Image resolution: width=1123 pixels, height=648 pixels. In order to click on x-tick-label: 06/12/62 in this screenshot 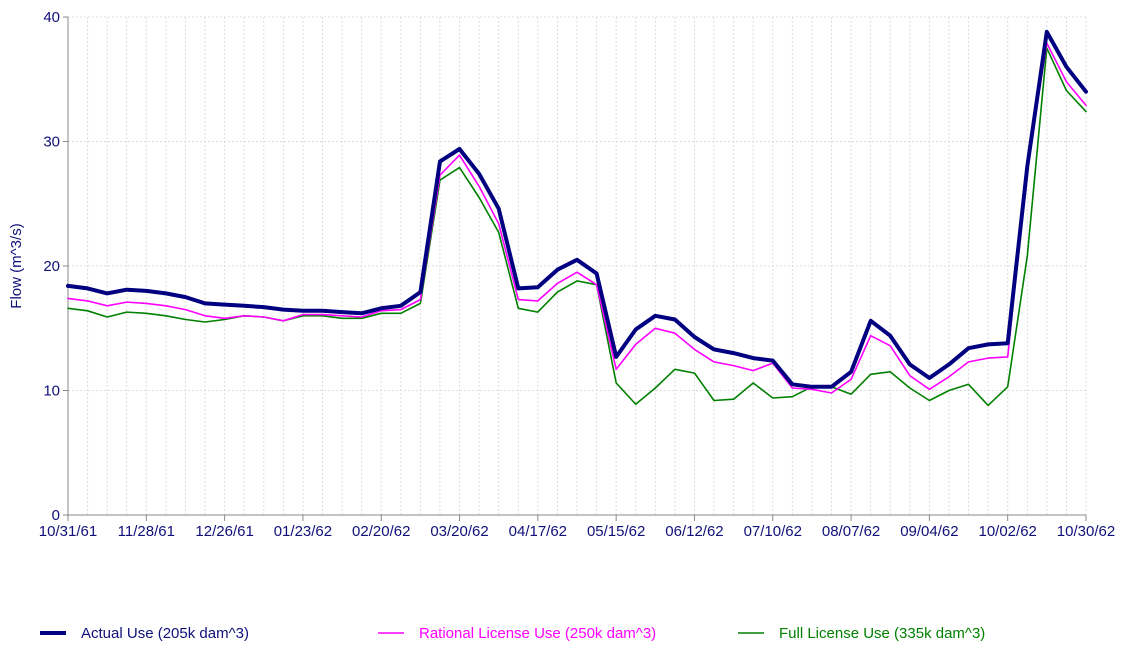, I will do `click(694, 531)`.